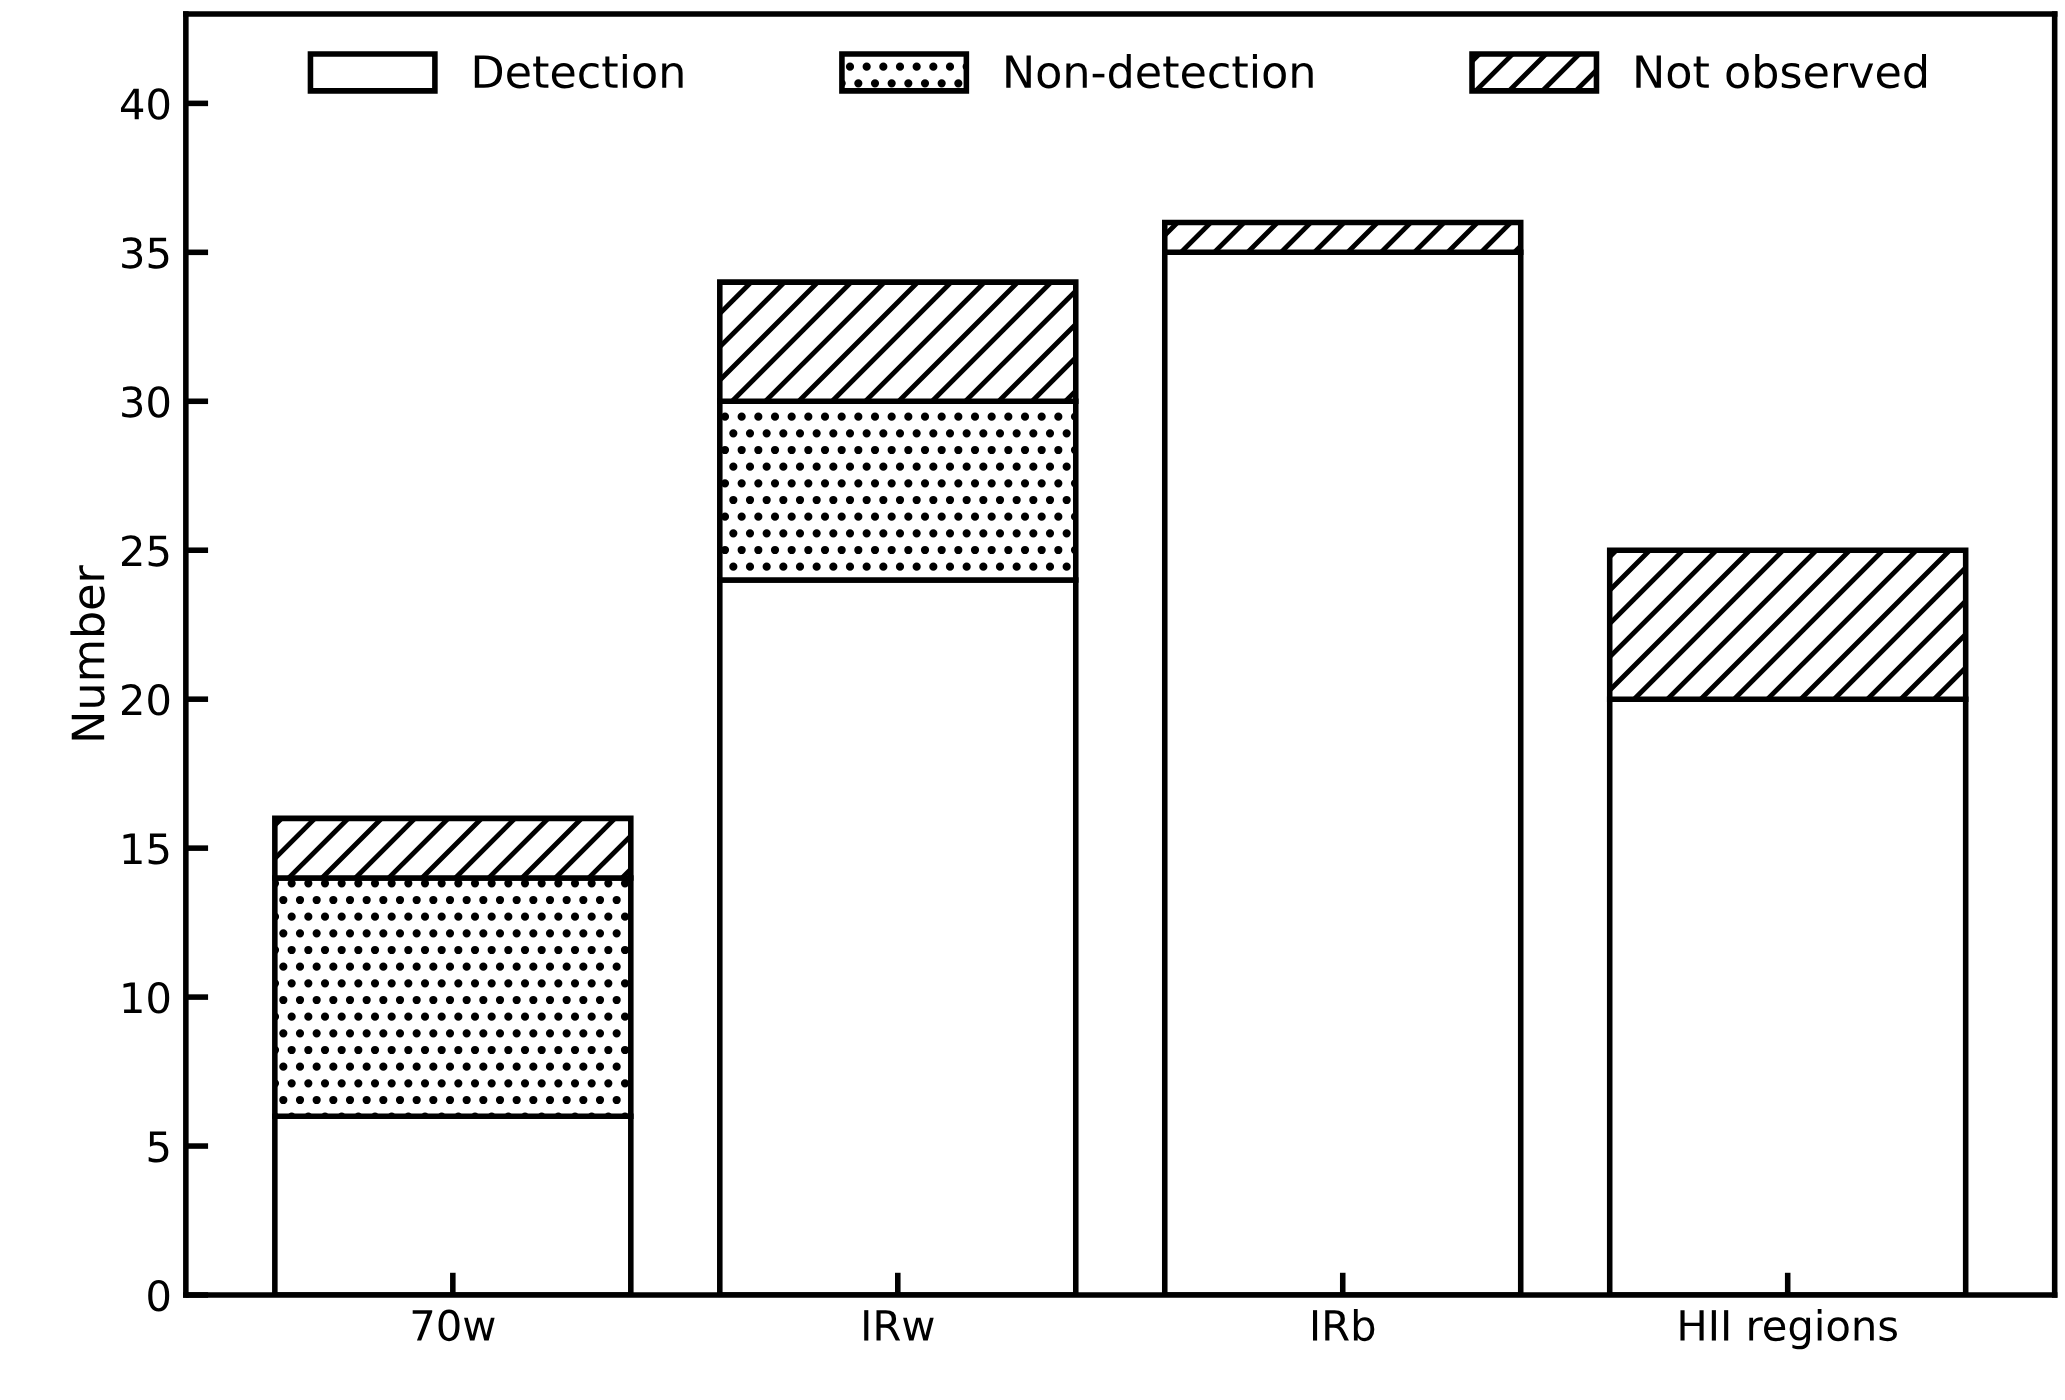  Describe the element at coordinates (158, 1147) in the screenshot. I see `y-tick-label: 5` at that location.